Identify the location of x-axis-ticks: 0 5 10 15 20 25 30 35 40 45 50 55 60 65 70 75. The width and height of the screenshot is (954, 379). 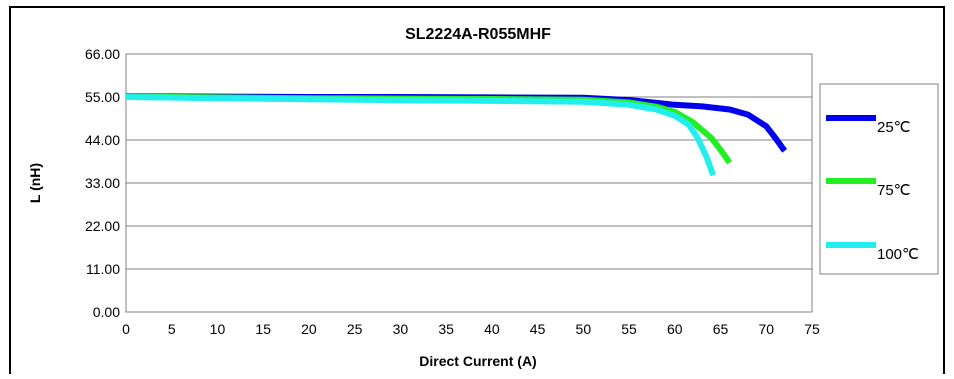
(471, 329).